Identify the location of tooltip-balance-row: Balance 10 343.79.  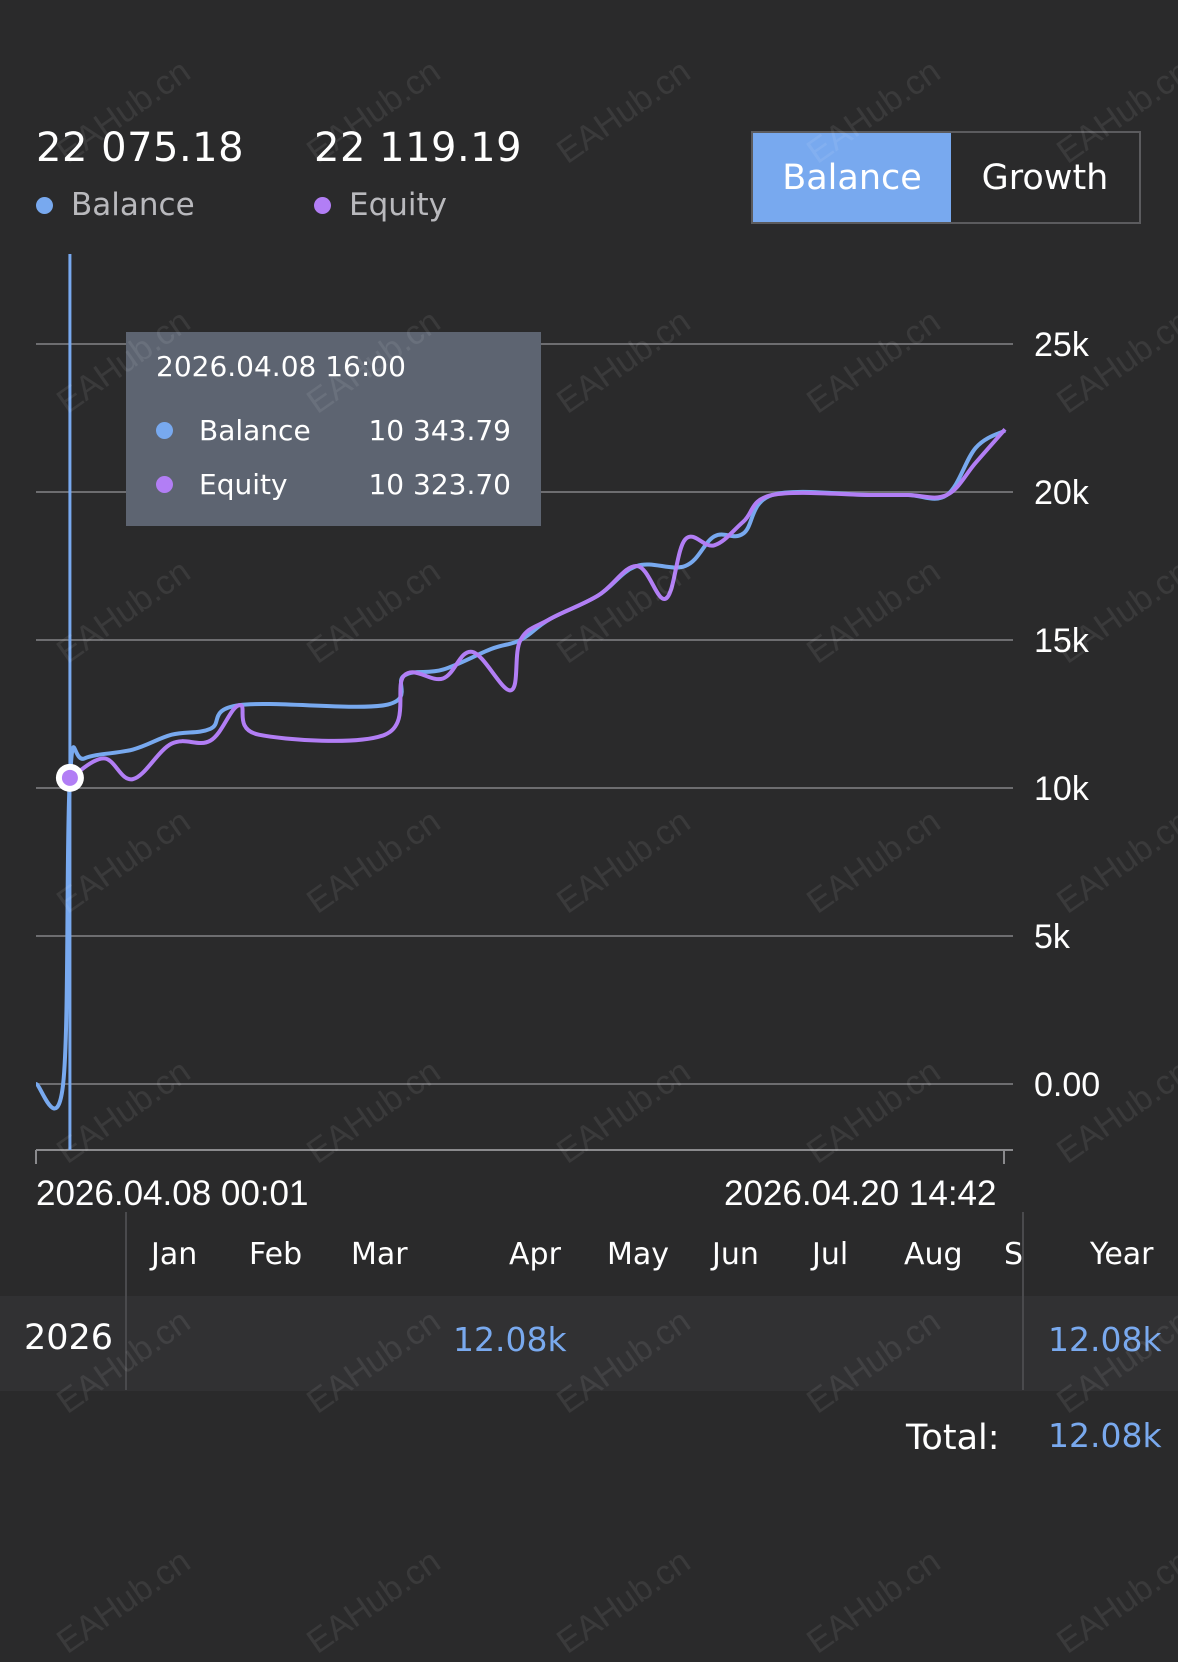
(333, 430).